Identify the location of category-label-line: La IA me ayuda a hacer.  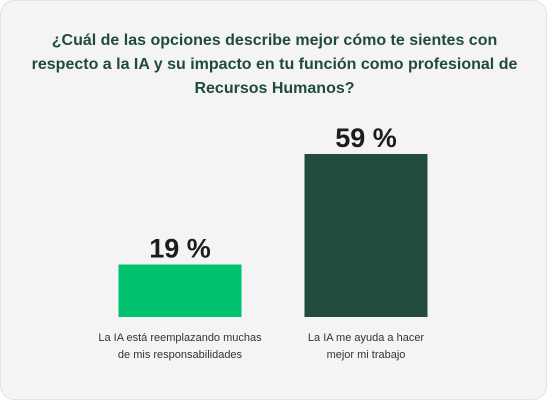
(366, 338).